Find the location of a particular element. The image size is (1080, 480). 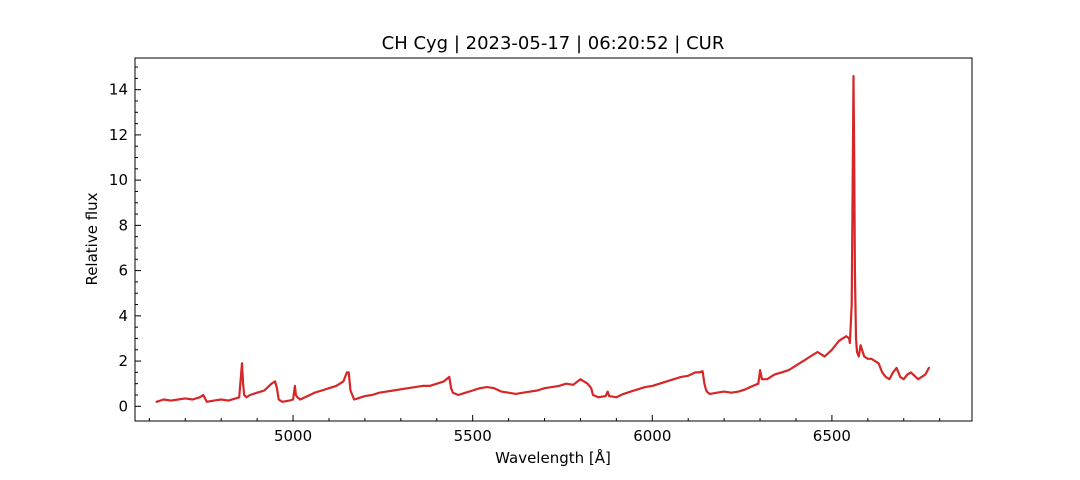

y-tick-label: 14 is located at coordinates (118, 90).